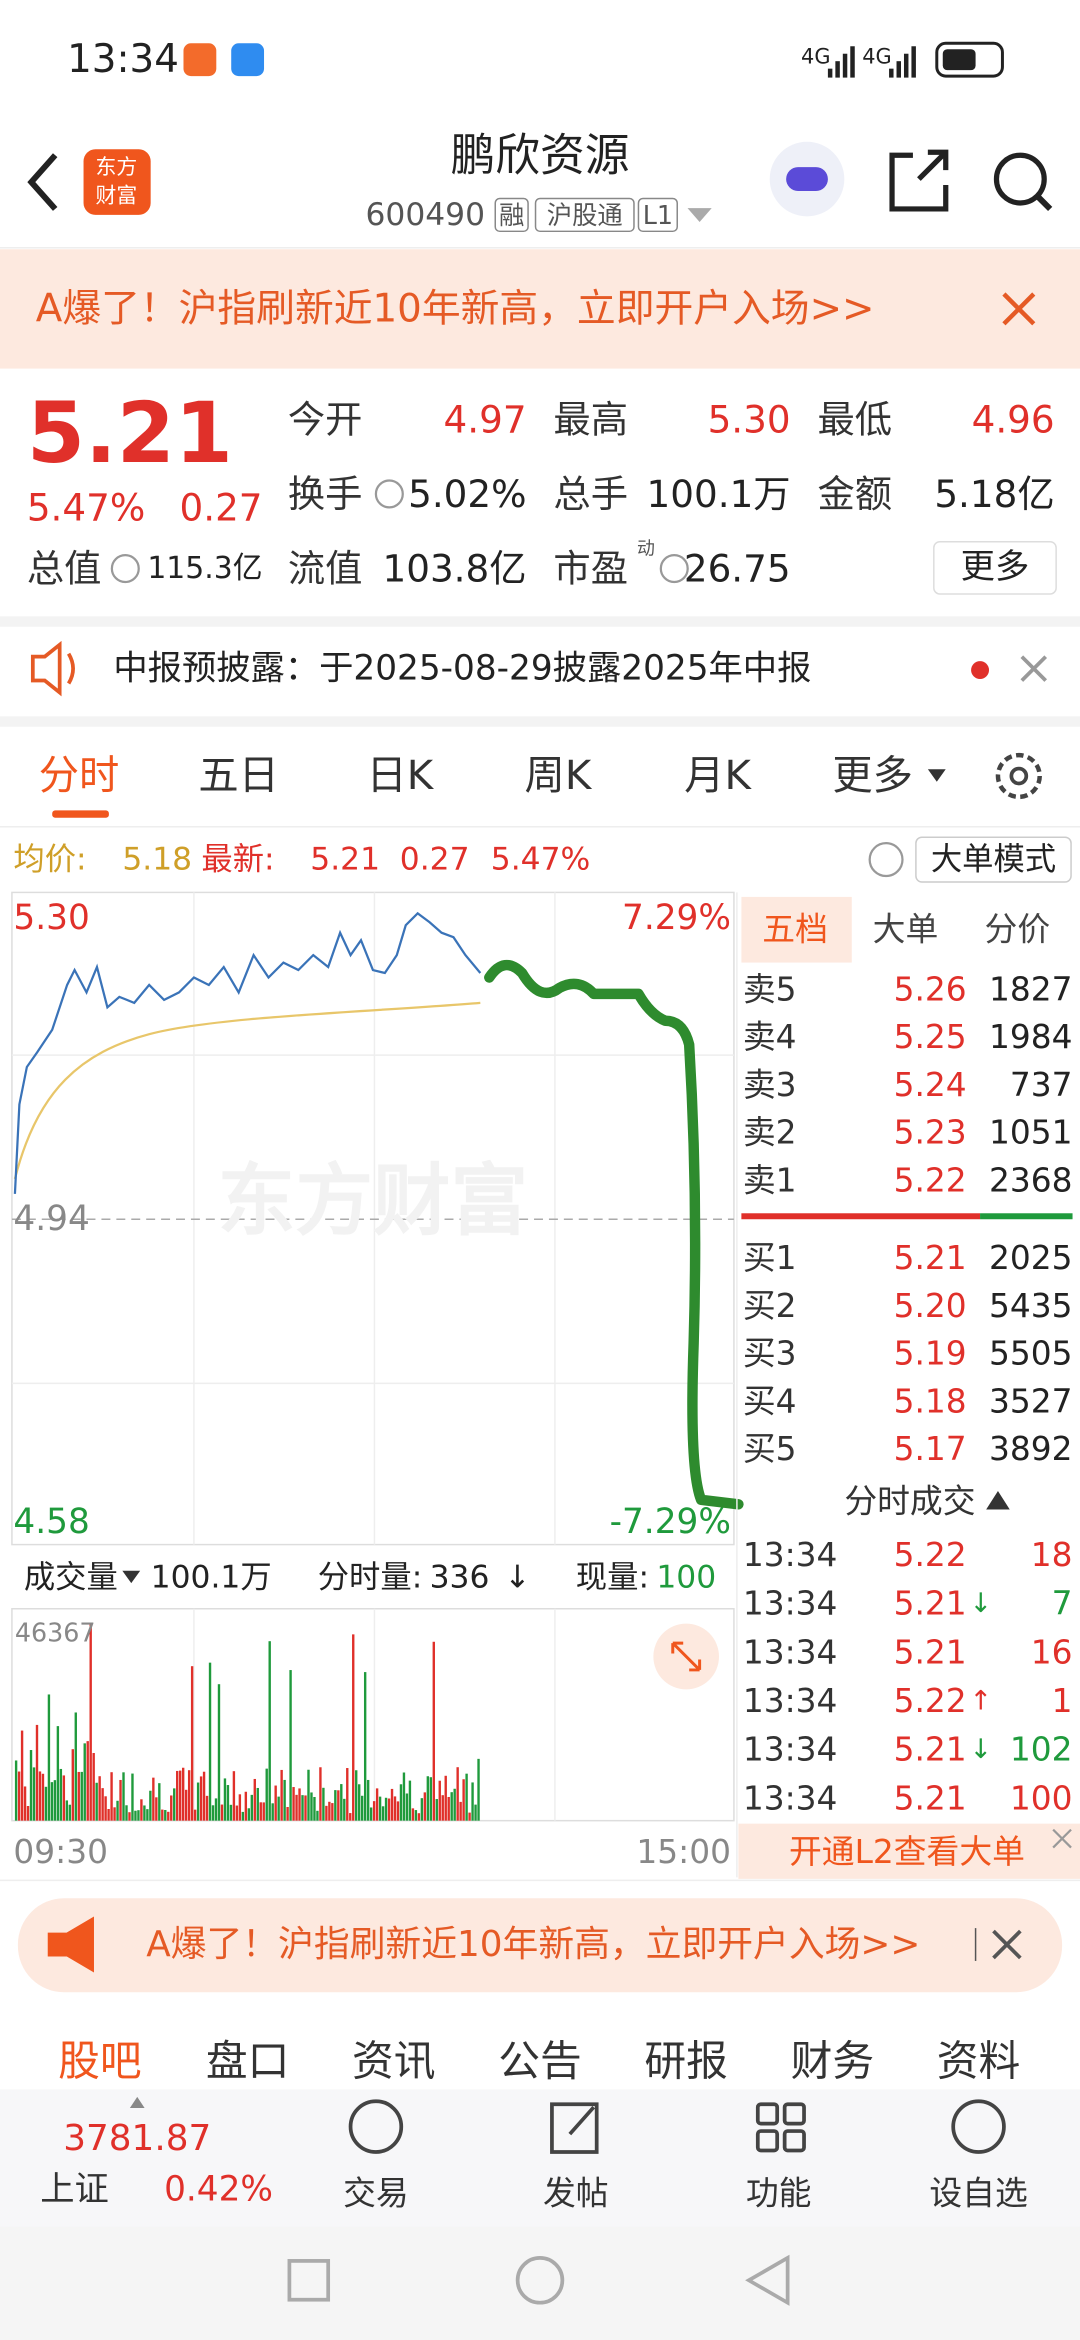  I want to click on ask-volume: 1984, so click(1030, 1037).